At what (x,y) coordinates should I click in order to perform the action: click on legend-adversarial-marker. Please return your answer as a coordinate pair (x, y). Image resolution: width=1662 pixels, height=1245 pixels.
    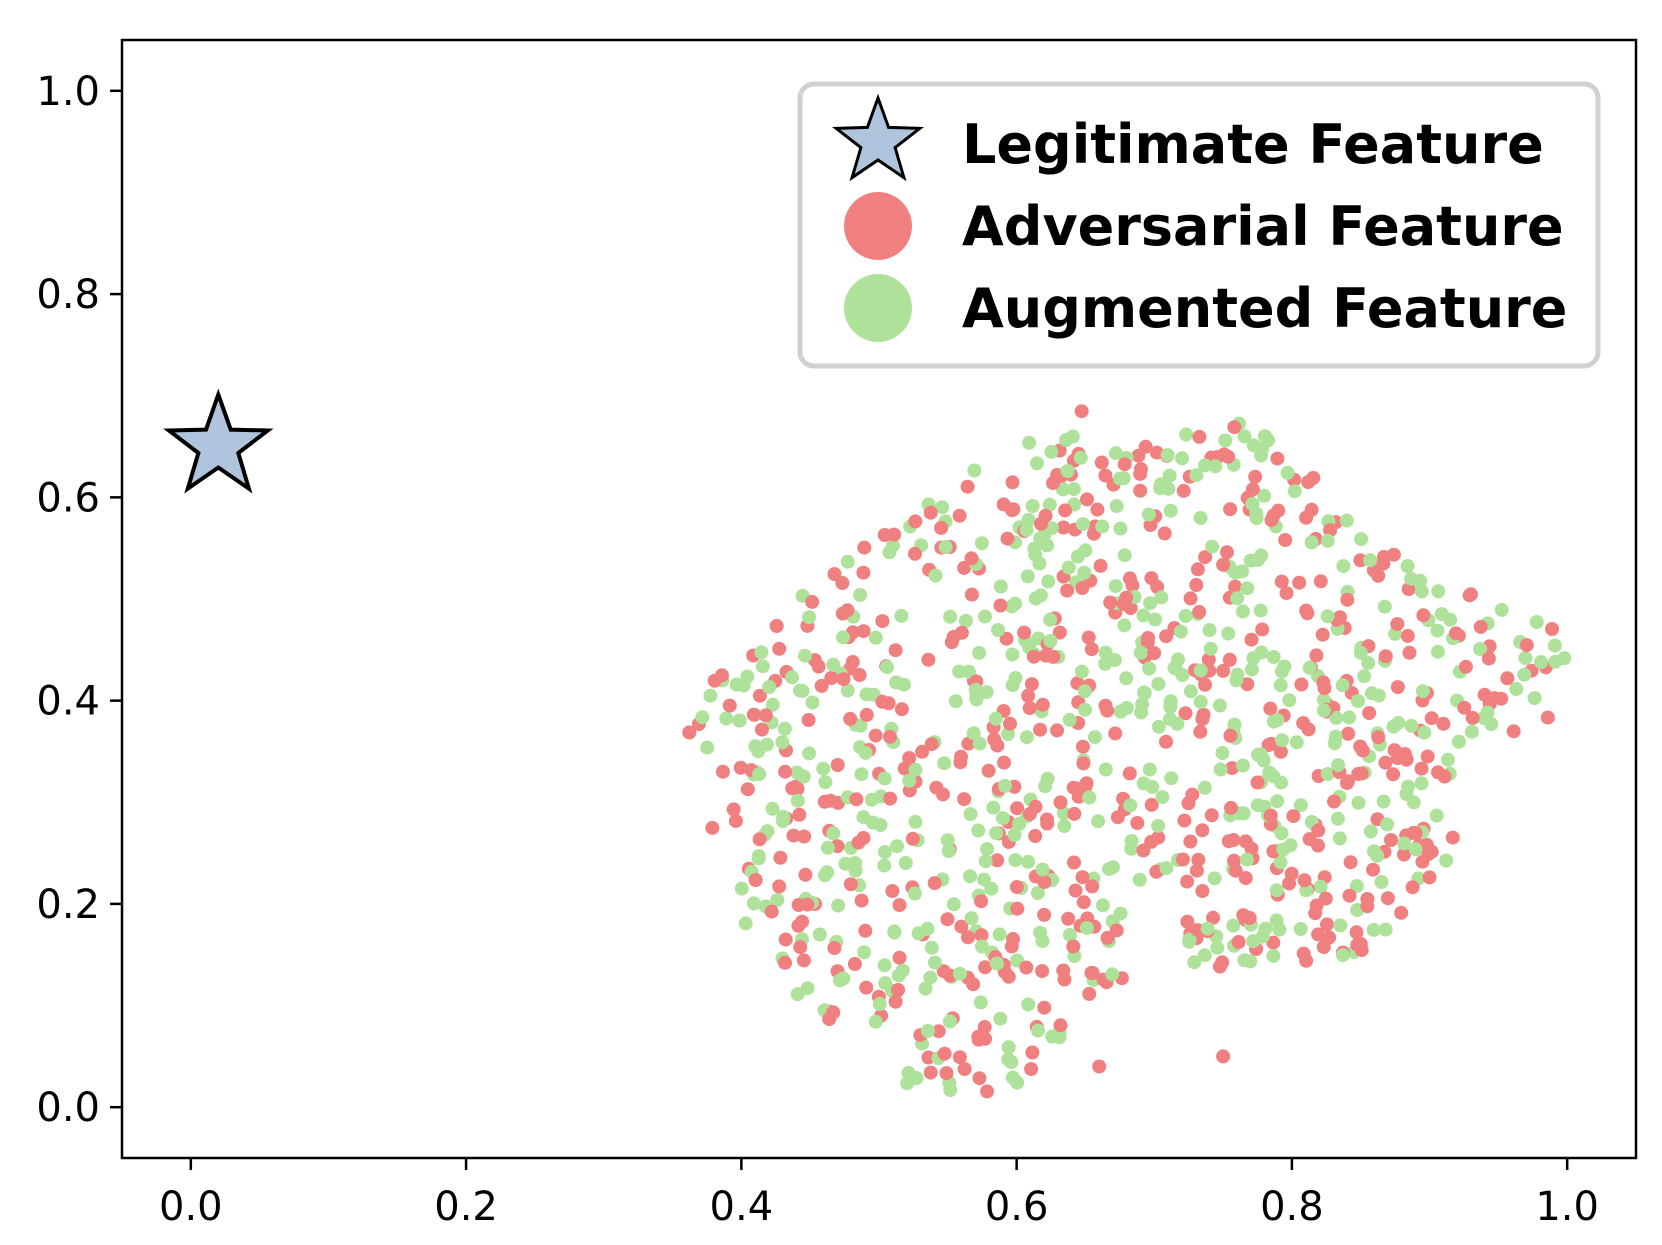
    Looking at the image, I should click on (878, 226).